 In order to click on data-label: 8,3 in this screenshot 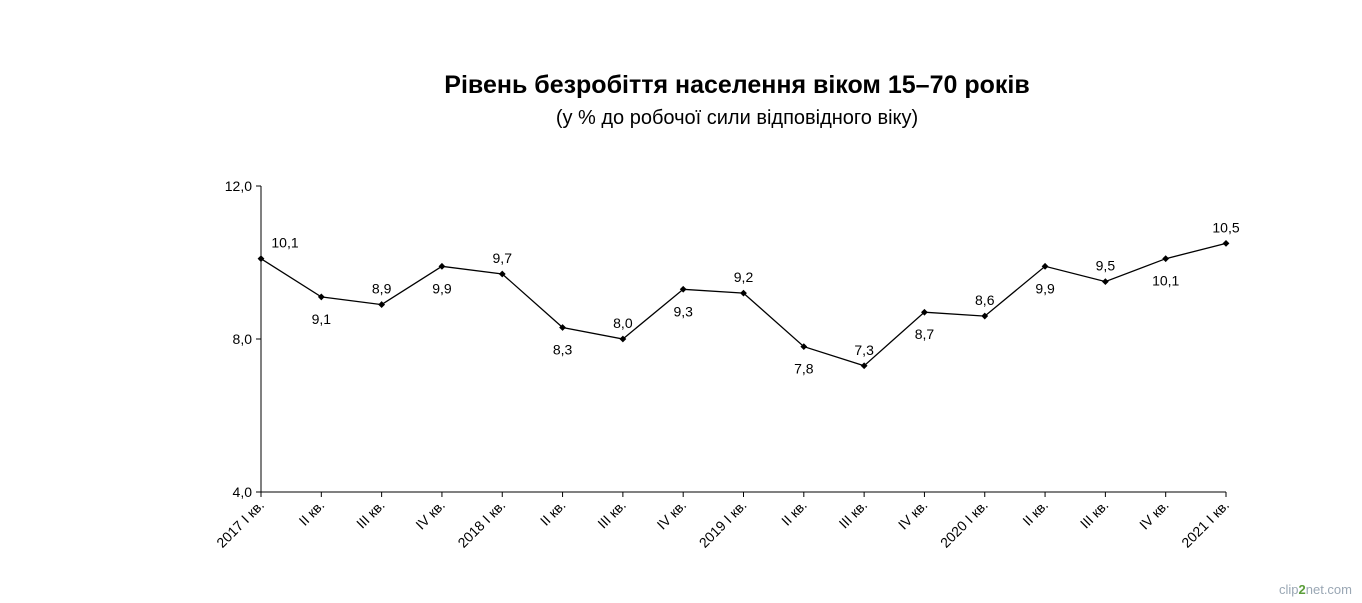, I will do `click(563, 350)`.